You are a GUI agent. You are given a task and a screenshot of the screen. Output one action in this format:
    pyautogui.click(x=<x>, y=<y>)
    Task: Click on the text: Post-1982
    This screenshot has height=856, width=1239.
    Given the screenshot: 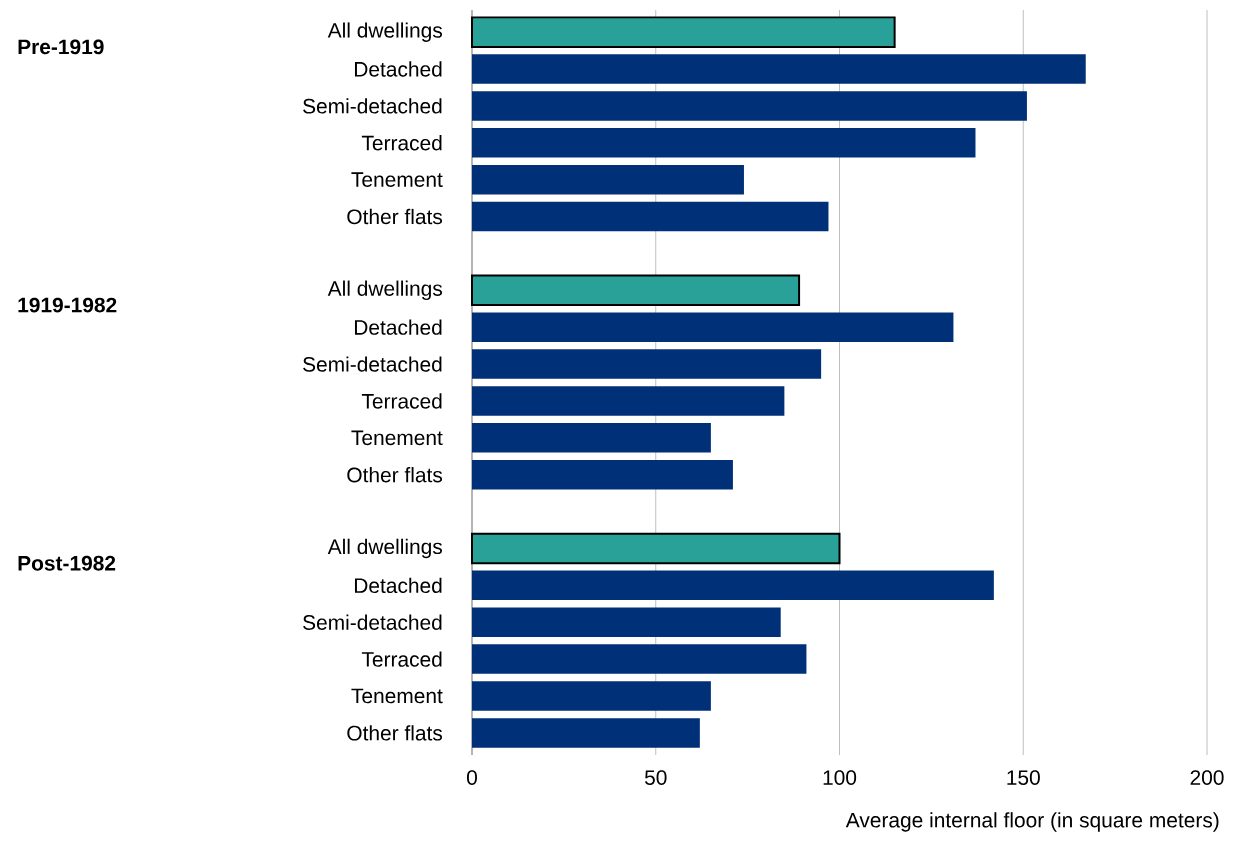 What is the action you would take?
    pyautogui.click(x=67, y=563)
    